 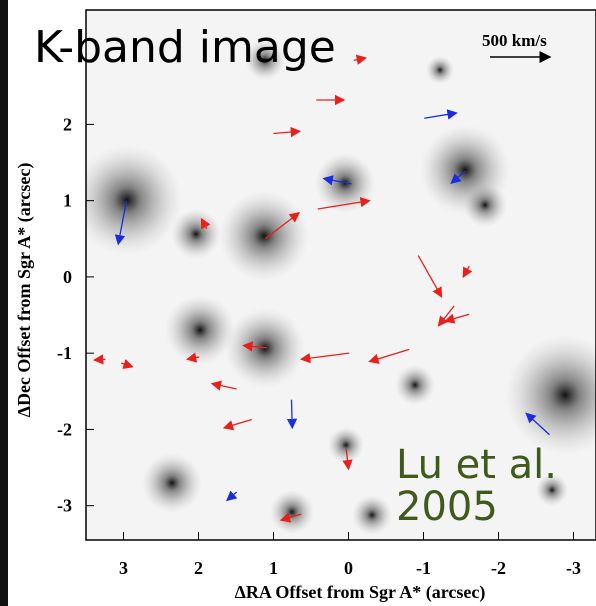 I want to click on y-tick-label: 2, so click(x=67, y=124).